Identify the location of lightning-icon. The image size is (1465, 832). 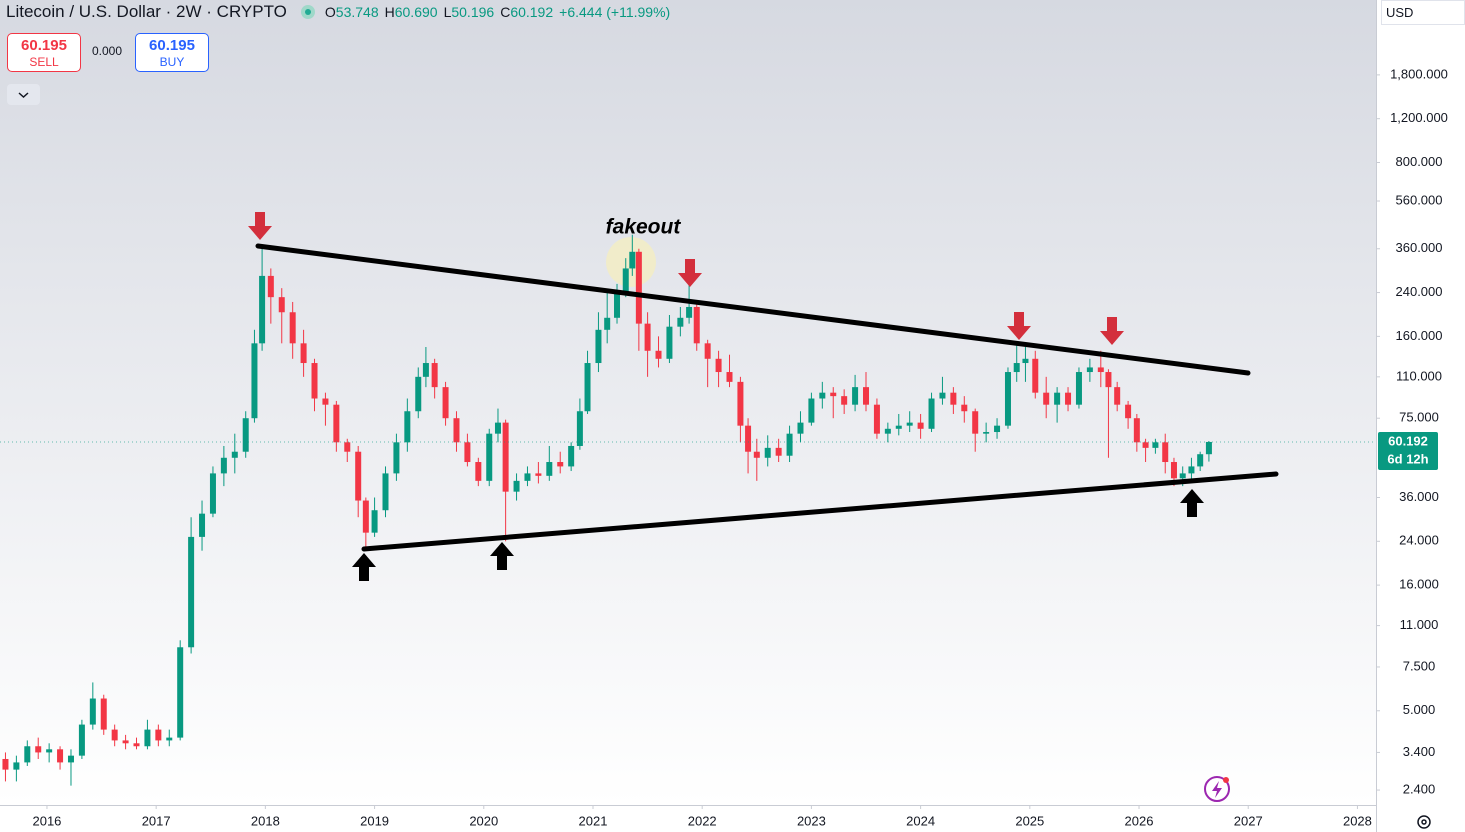
(1217, 789).